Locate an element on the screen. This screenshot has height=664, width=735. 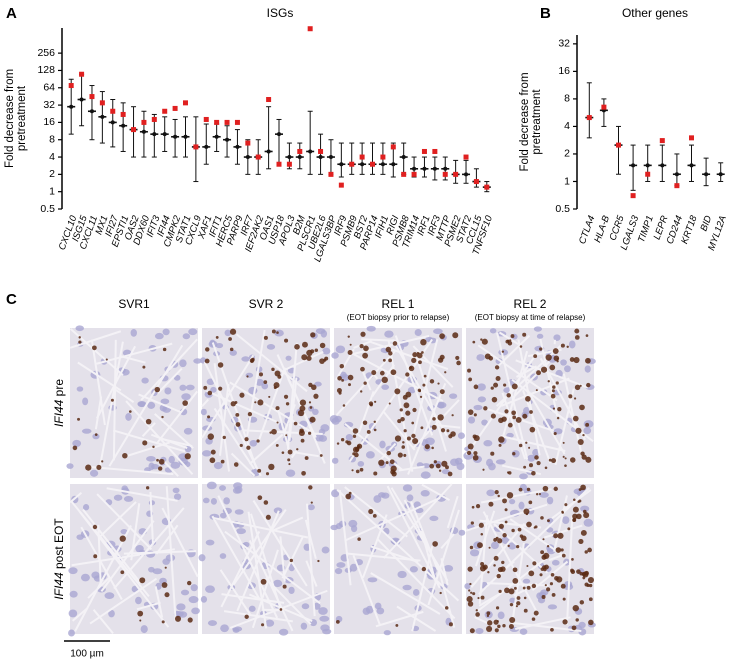
y-tick-label: 2 is located at coordinates (567, 154).